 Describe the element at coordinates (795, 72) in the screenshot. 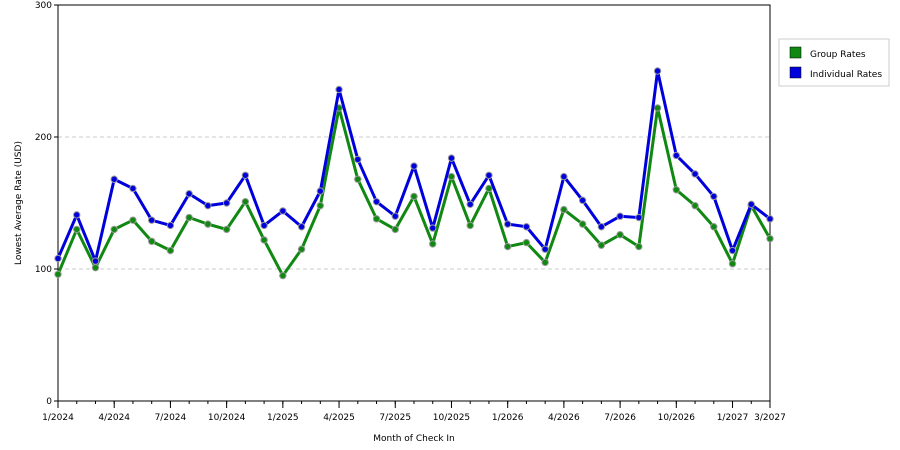

I see `legend-swatch-individual-rates` at that location.